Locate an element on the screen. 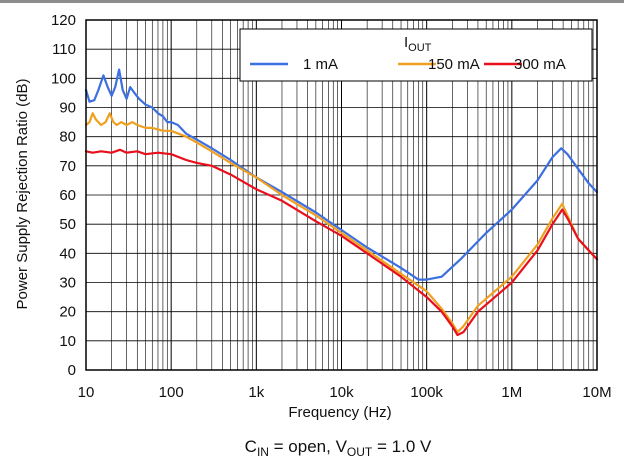  legend: IOUT 1 mA 150 mA 300 mA is located at coordinates (416, 55).